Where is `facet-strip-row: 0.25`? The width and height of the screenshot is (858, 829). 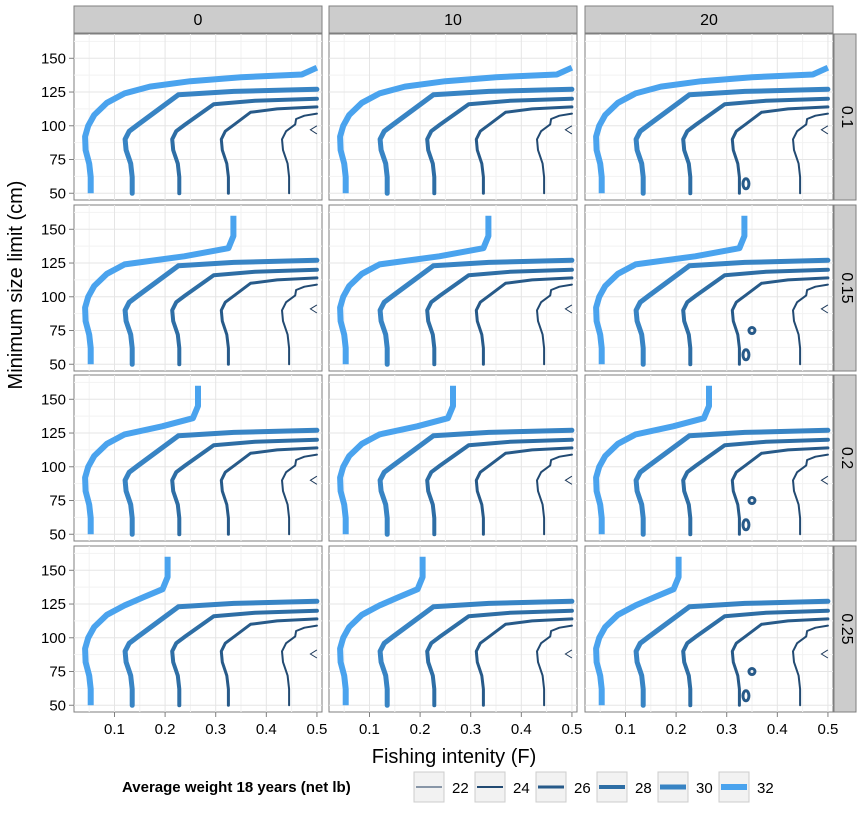 facet-strip-row: 0.25 is located at coordinates (845, 629).